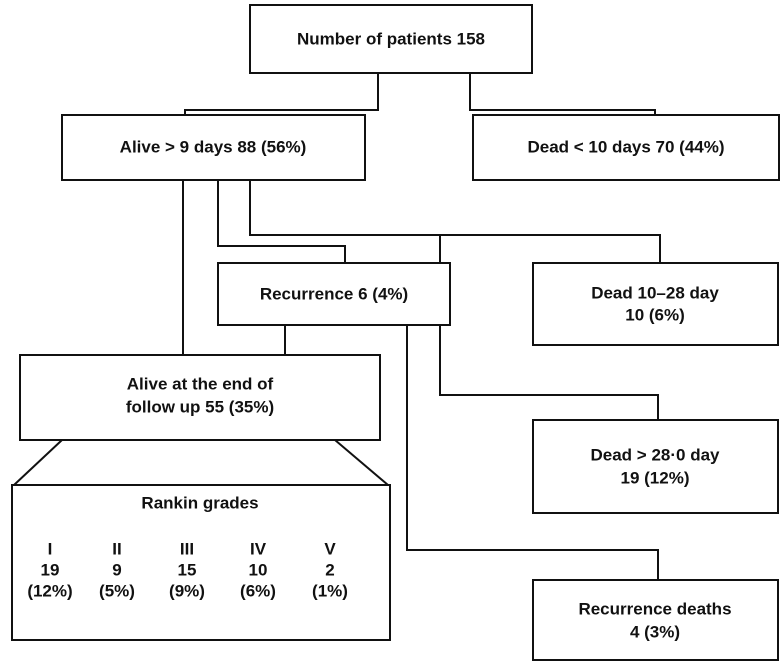  I want to click on rankin-percent: (1%), so click(330, 590).